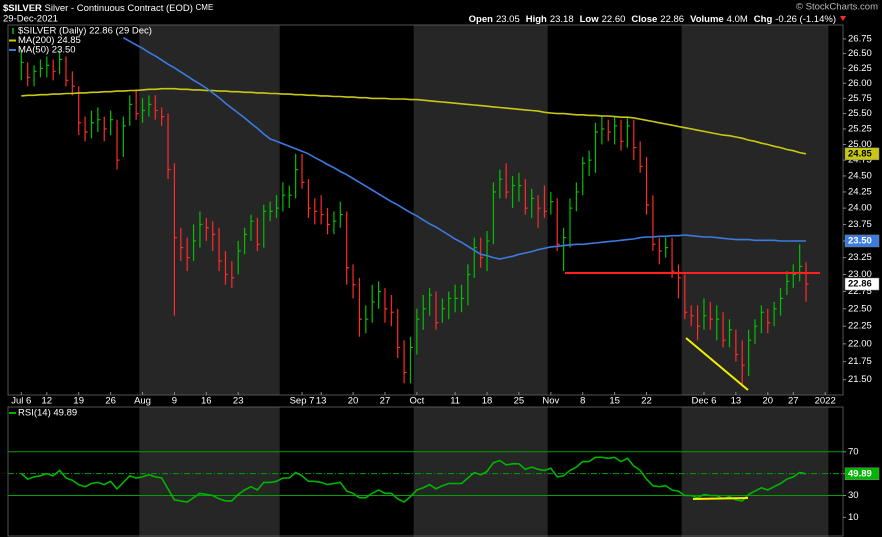  What do you see at coordinates (720, 498) in the screenshot?
I see `rsi-trend-line` at bounding box center [720, 498].